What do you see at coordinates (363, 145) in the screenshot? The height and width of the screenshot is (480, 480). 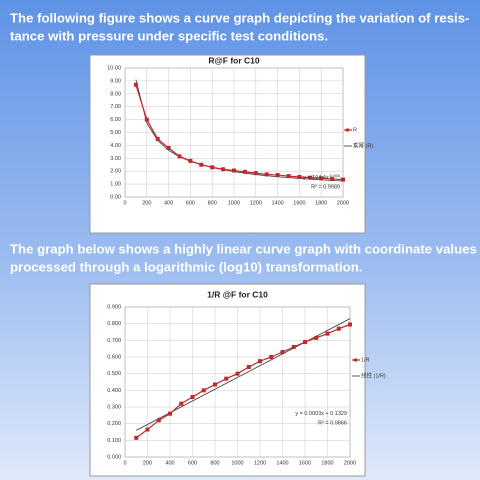 I see `legend-label: 乘幂 (R)` at bounding box center [363, 145].